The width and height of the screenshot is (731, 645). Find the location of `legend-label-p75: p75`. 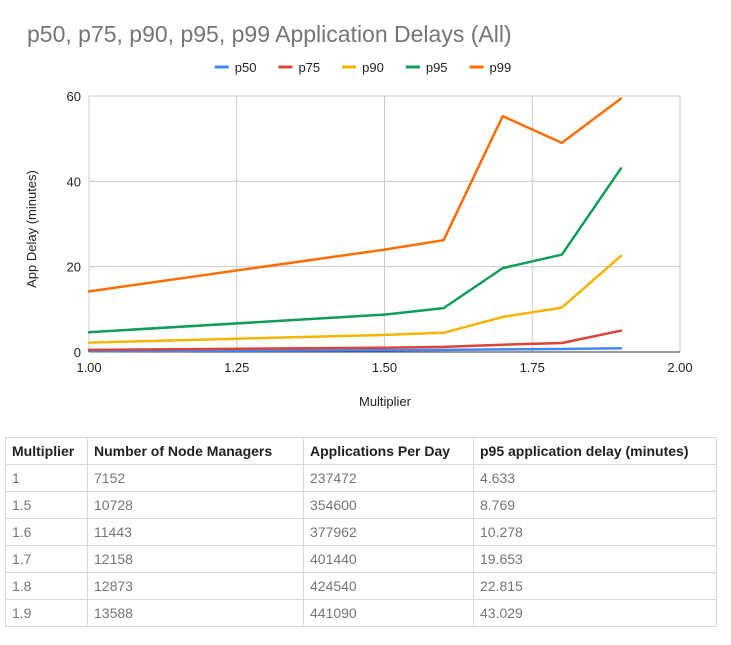

legend-label-p75: p75 is located at coordinates (309, 67).